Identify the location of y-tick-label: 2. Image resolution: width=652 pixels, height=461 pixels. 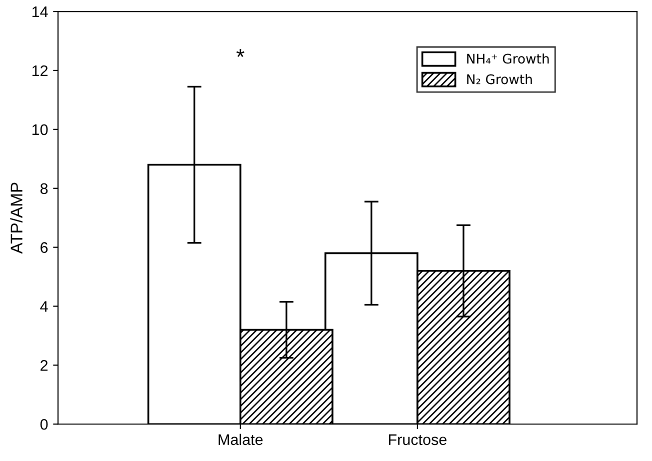
(44, 365).